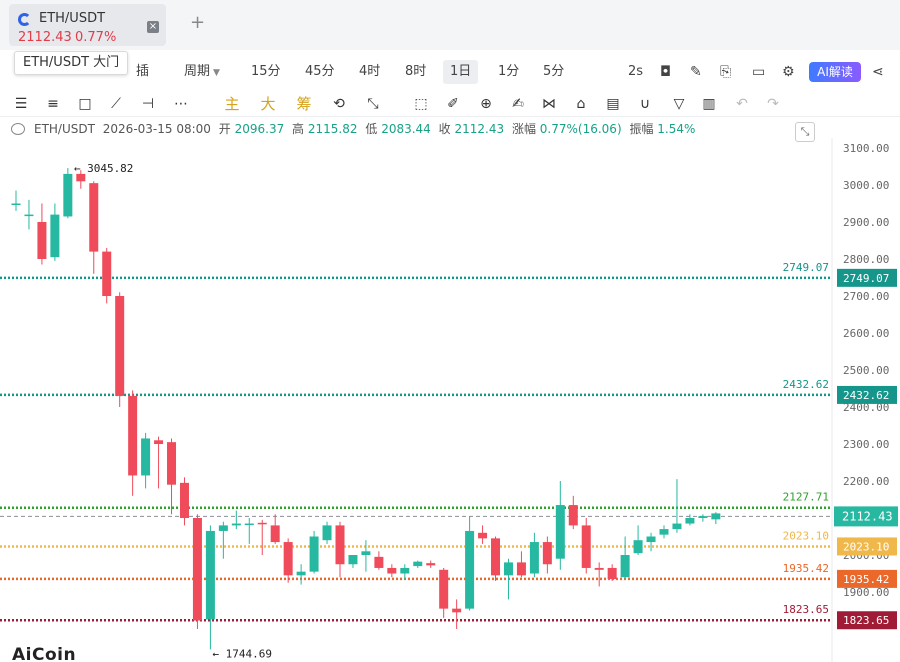  Describe the element at coordinates (304, 104) in the screenshot. I see `chips-button: 筹` at that location.